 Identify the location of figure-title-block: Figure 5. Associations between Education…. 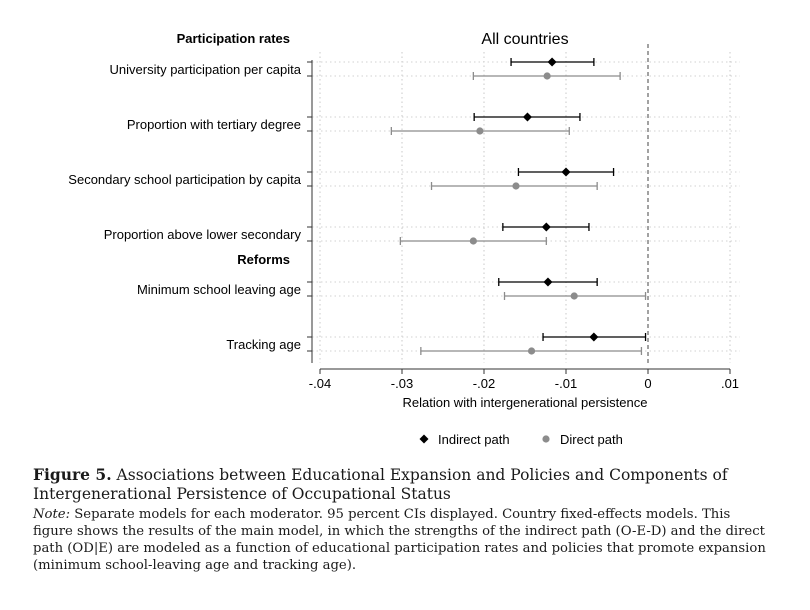
(403, 484).